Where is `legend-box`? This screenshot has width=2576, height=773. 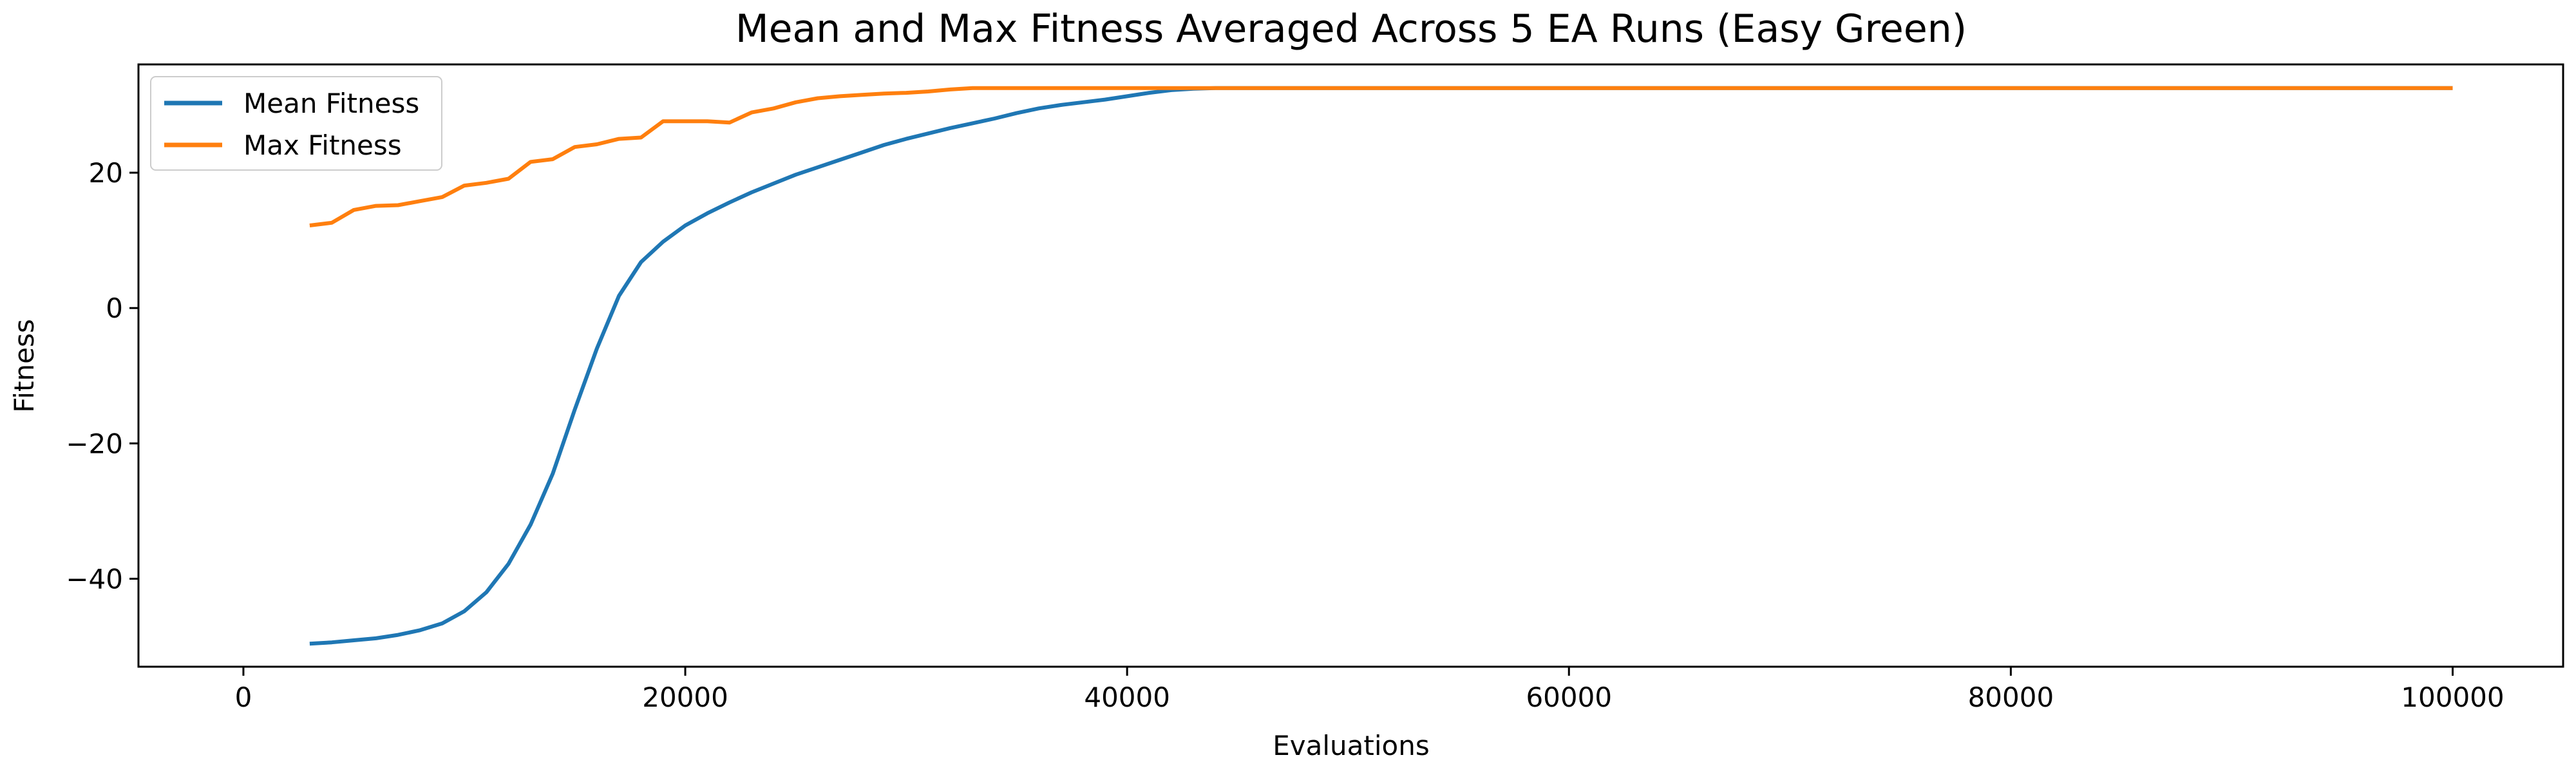
legend-box is located at coordinates (296, 123).